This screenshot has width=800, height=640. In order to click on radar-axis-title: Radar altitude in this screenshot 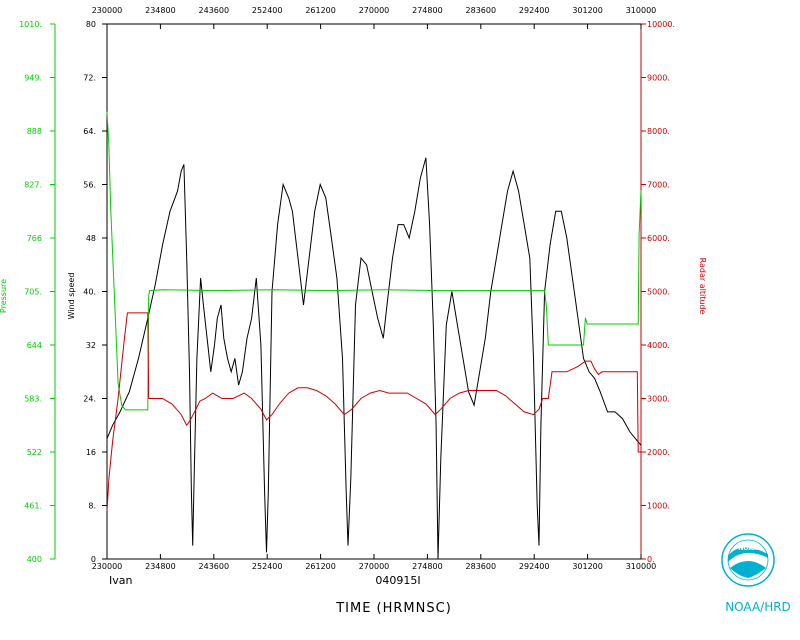, I will do `click(702, 286)`.